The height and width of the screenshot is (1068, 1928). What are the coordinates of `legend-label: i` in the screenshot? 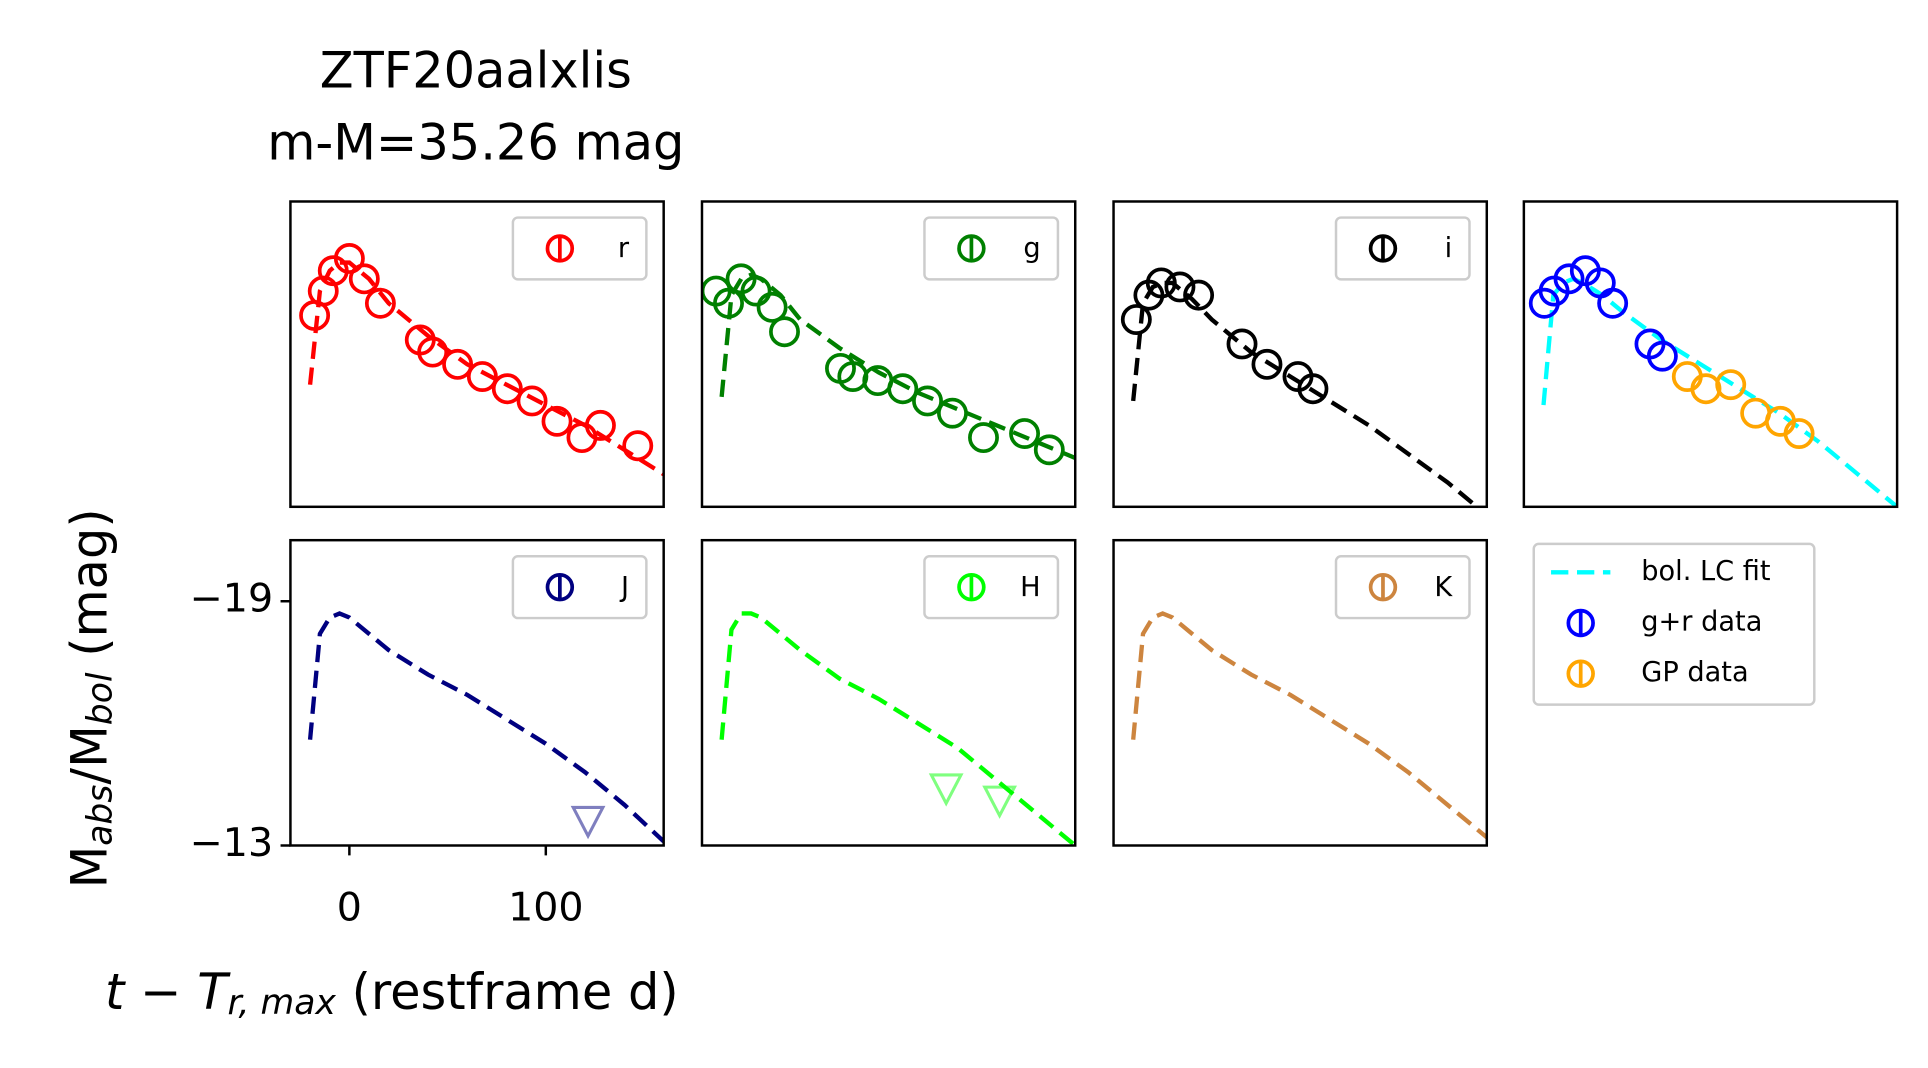 It's located at (1449, 248).